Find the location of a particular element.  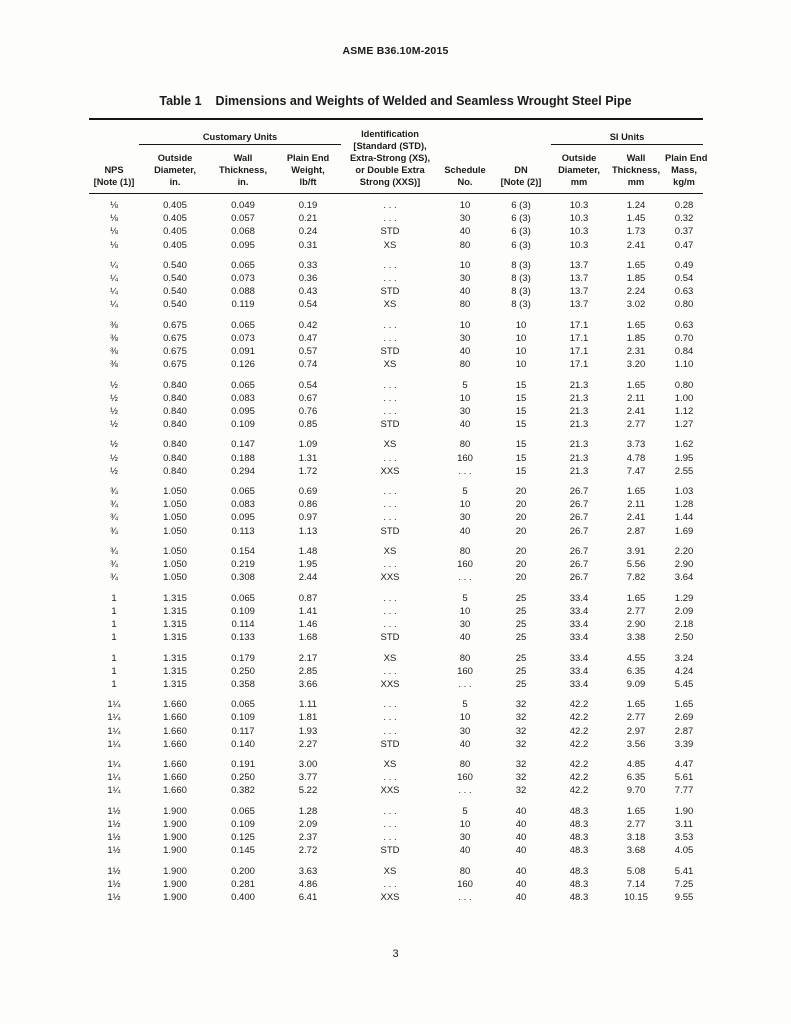

cell-wall-in: 0.219 is located at coordinates (243, 565).